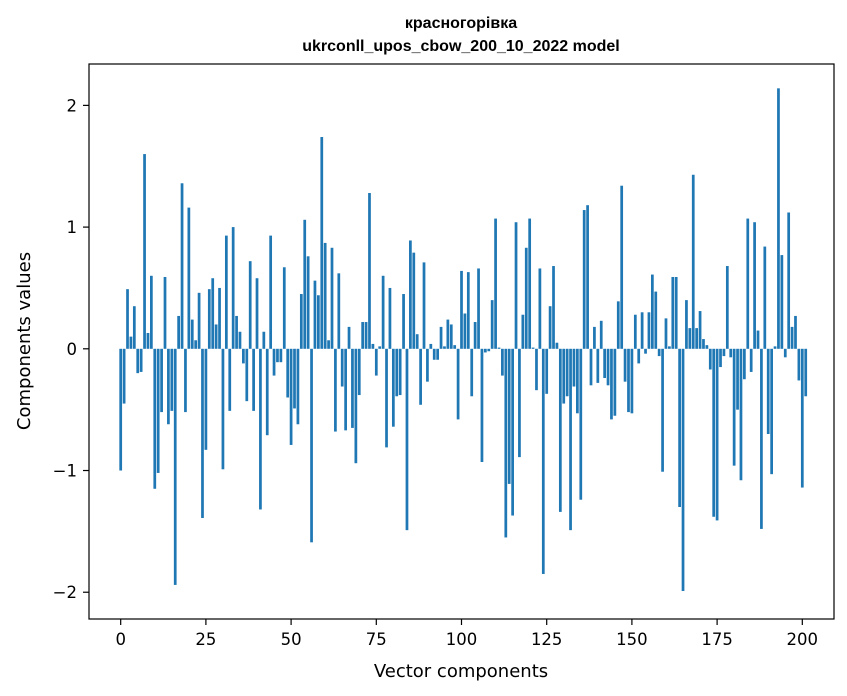 Image resolution: width=847 pixels, height=696 pixels. I want to click on y-axis-ticks: −2 −1 0 1 2, so click(71, 349).